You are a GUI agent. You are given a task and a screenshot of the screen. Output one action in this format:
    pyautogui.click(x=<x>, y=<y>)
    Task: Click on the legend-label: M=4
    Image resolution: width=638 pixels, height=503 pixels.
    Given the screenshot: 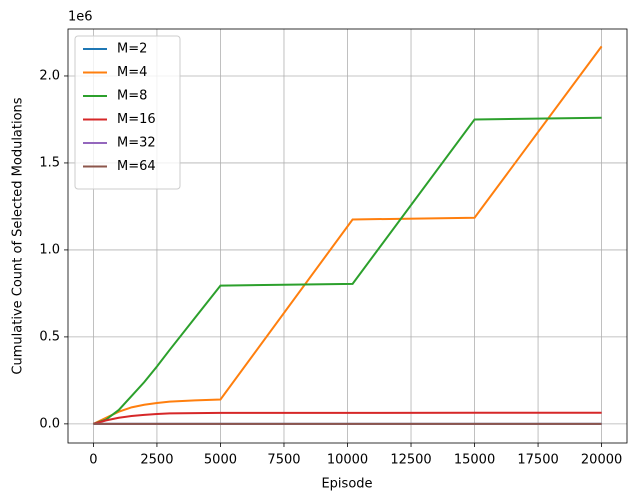 What is the action you would take?
    pyautogui.click(x=132, y=72)
    